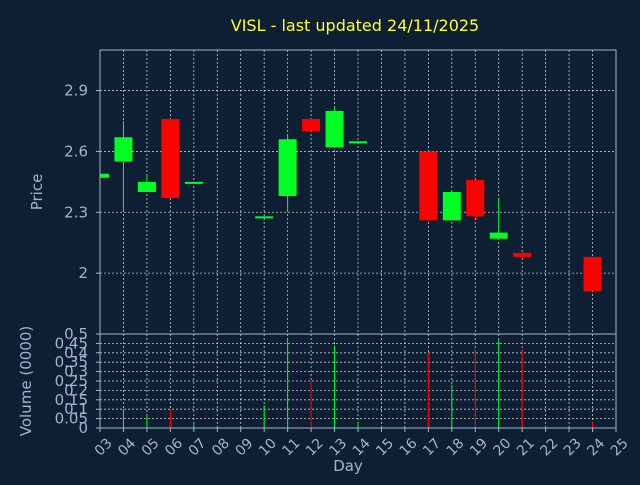  Describe the element at coordinates (127, 447) in the screenshot. I see `x-tick-label: 04` at that location.